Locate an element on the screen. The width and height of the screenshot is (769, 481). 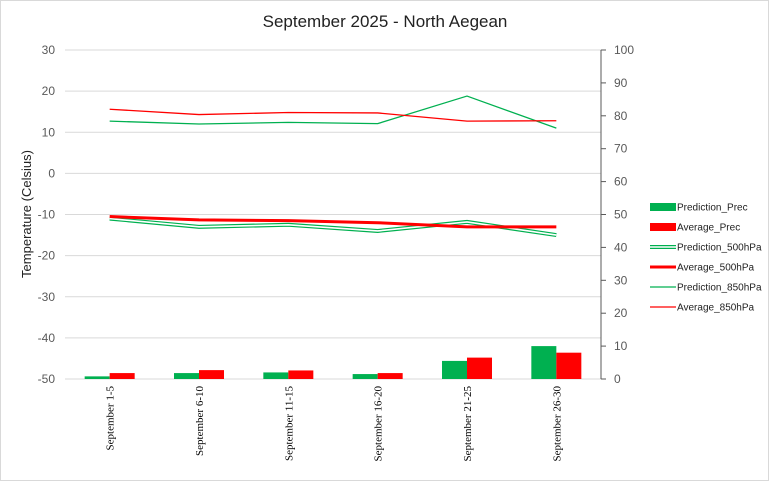
x-tick-label: September 16-20 is located at coordinates (379, 424).